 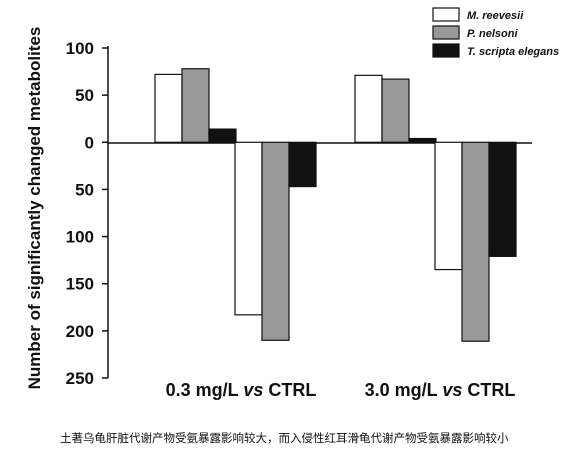 I want to click on legend-label: M. reevesii, so click(x=495, y=16).